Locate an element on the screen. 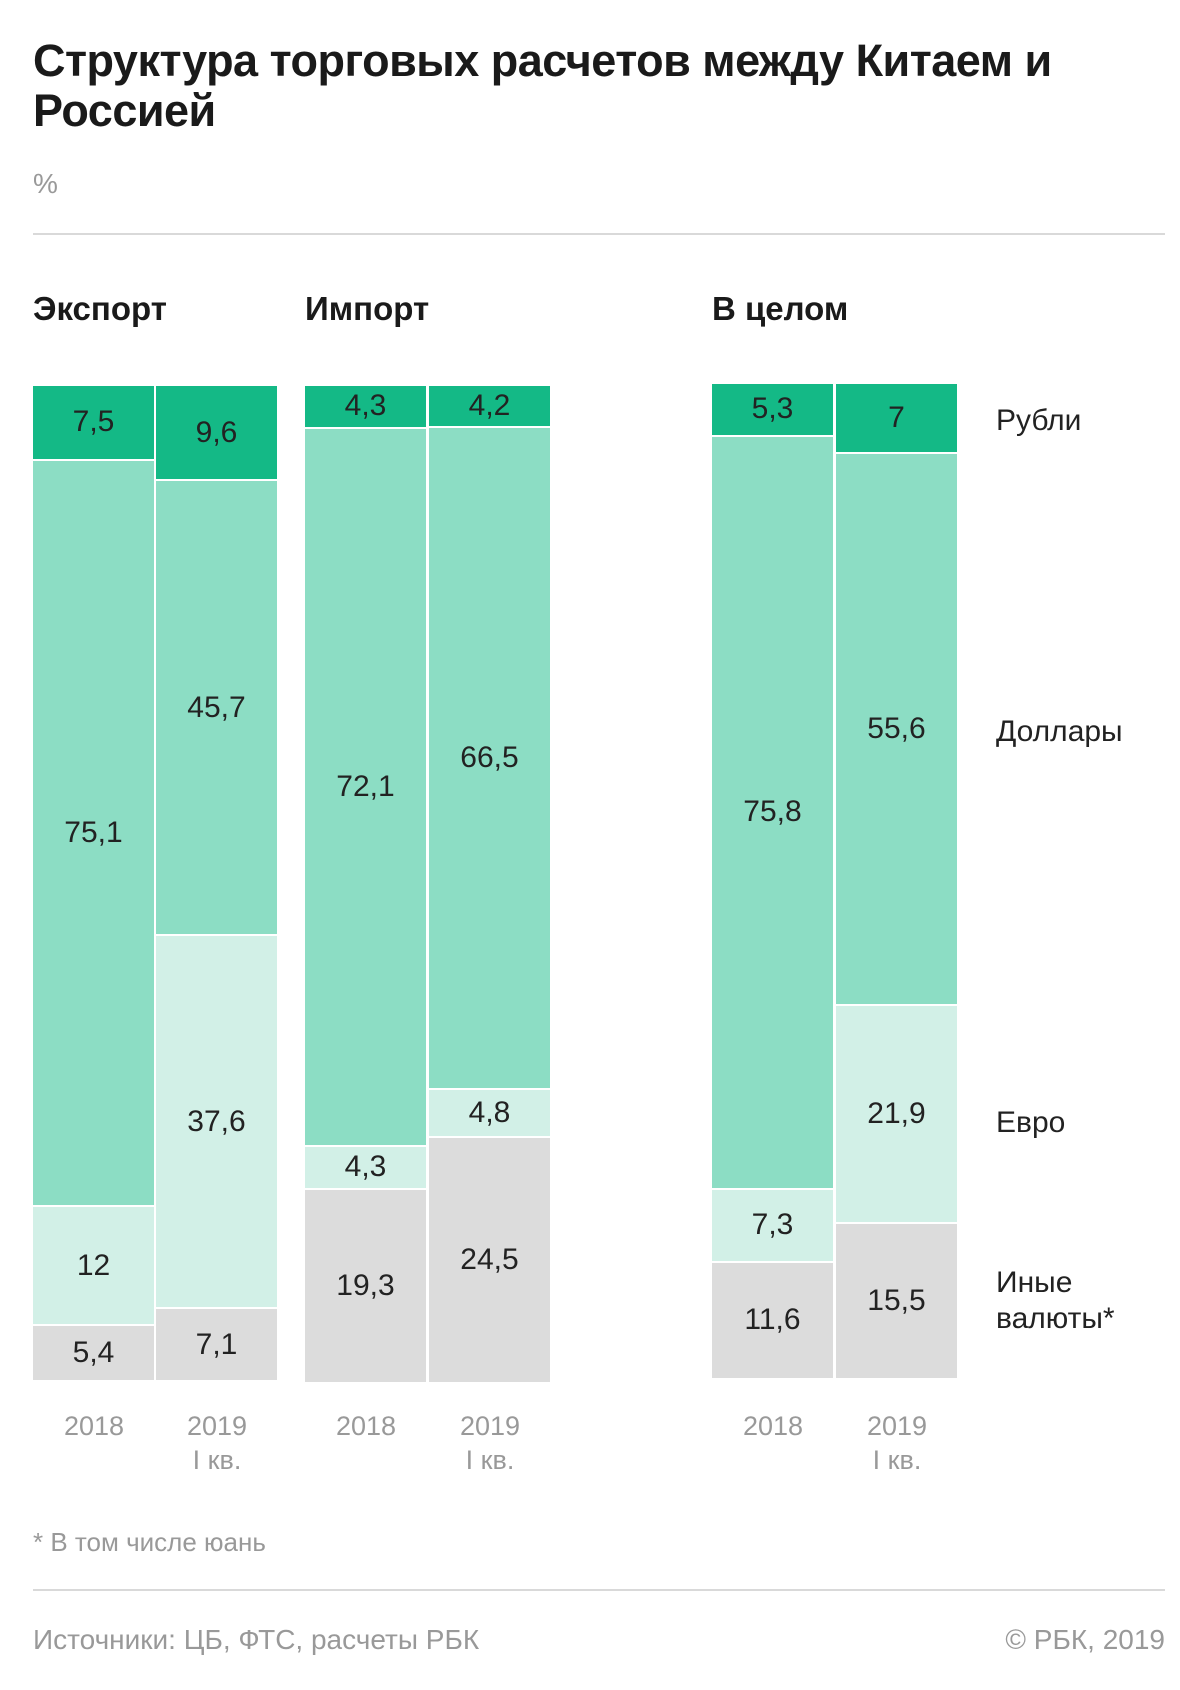  data-label: 72,1 is located at coordinates (365, 786).